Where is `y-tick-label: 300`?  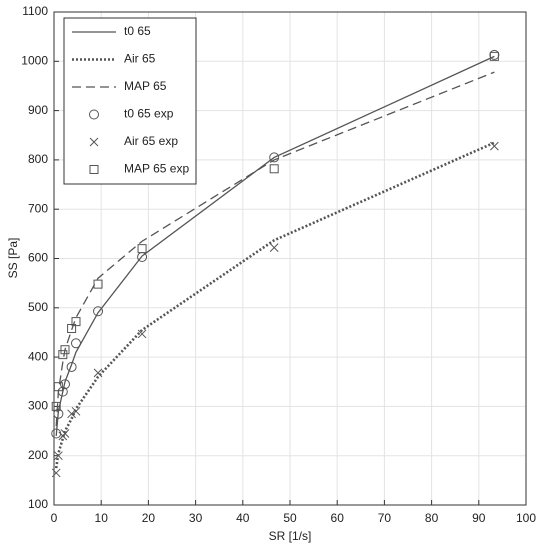 y-tick-label: 300 is located at coordinates (38, 406).